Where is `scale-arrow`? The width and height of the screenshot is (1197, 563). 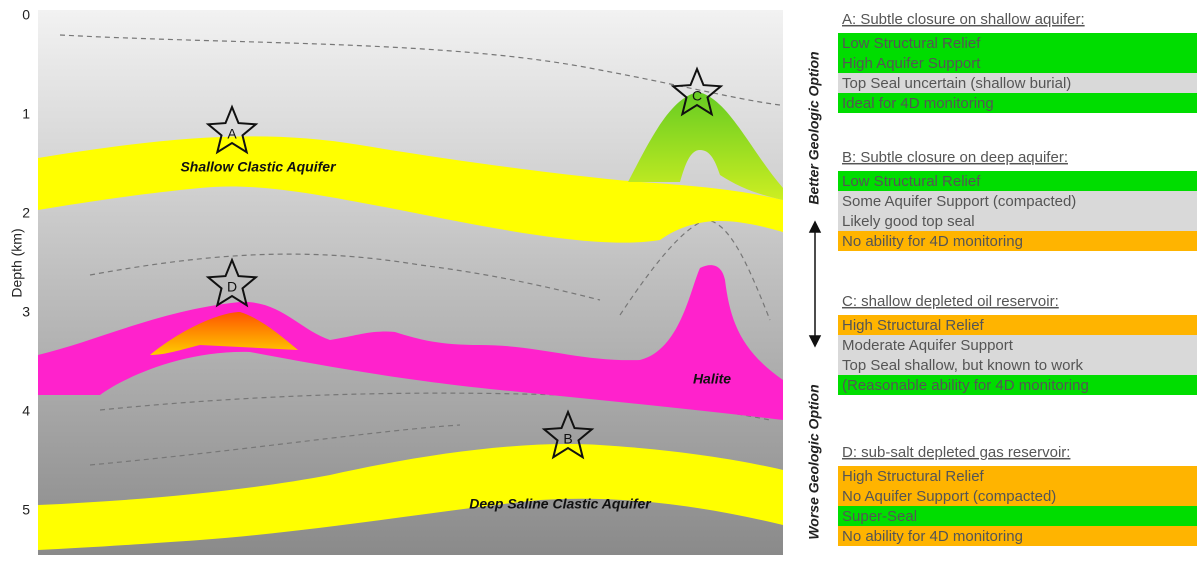 scale-arrow is located at coordinates (815, 284).